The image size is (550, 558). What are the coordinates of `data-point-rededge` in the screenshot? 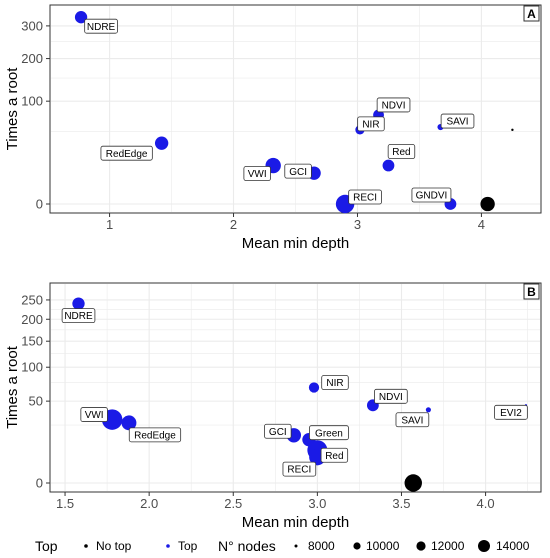 It's located at (161, 143).